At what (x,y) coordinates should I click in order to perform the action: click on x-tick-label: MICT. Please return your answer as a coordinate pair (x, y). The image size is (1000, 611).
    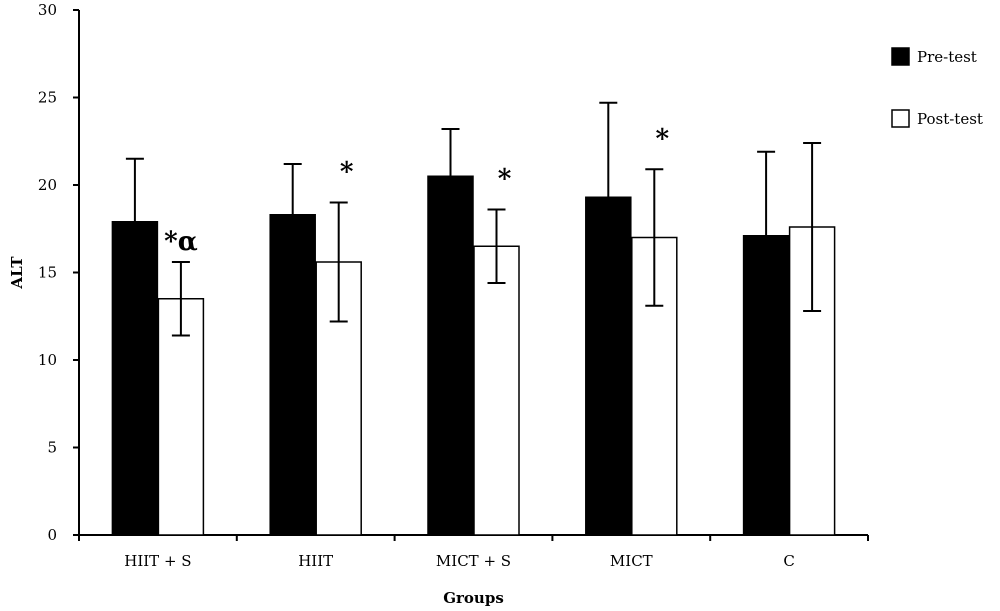
    Looking at the image, I should click on (631, 561).